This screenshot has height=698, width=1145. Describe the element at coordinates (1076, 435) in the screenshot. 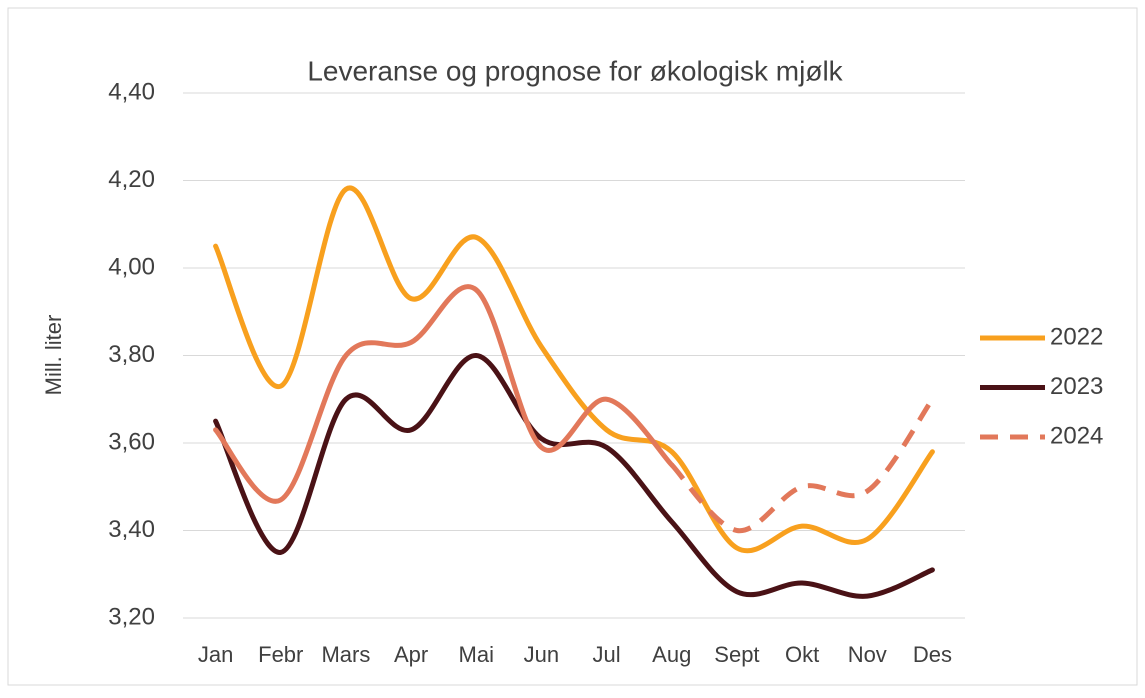

I see `legend-label: 2024` at that location.